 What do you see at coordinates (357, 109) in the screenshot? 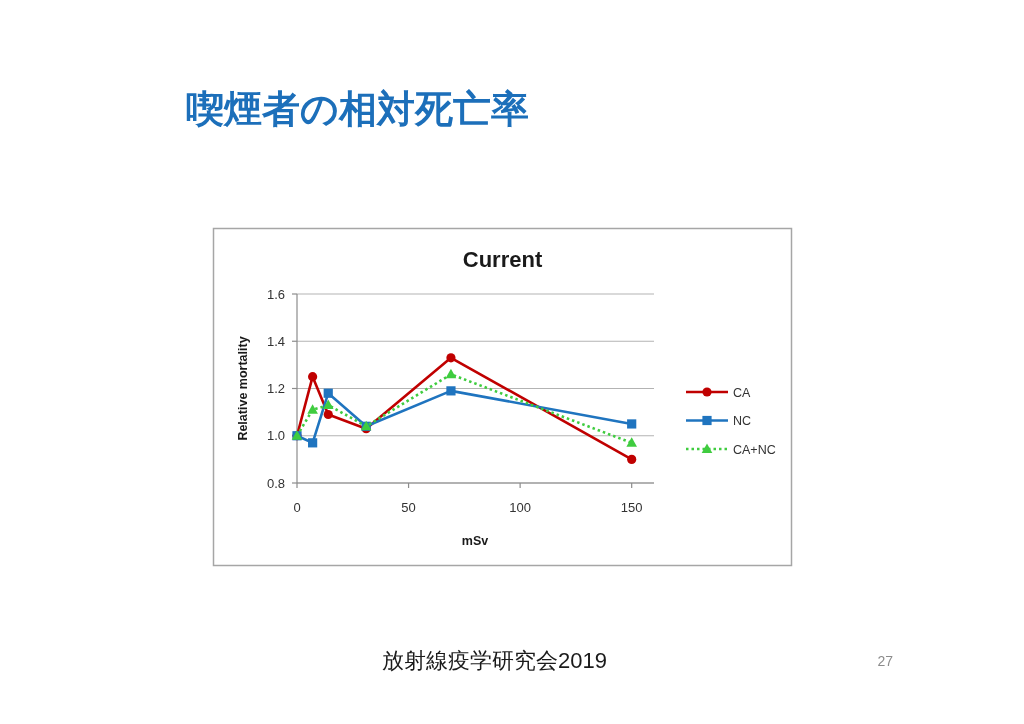
I see `title: 喫煙者の相対死亡率` at bounding box center [357, 109].